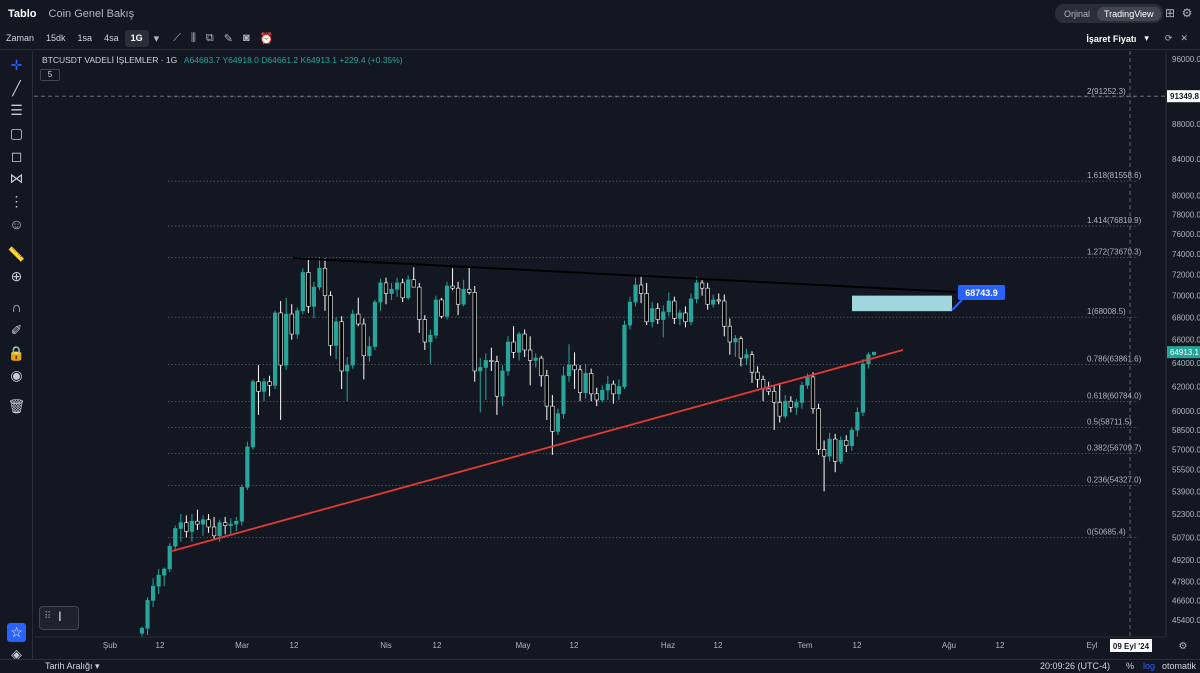 The width and height of the screenshot is (1200, 673). Describe the element at coordinates (1186, 387) in the screenshot. I see `y-tick-label: 62000.0` at that location.